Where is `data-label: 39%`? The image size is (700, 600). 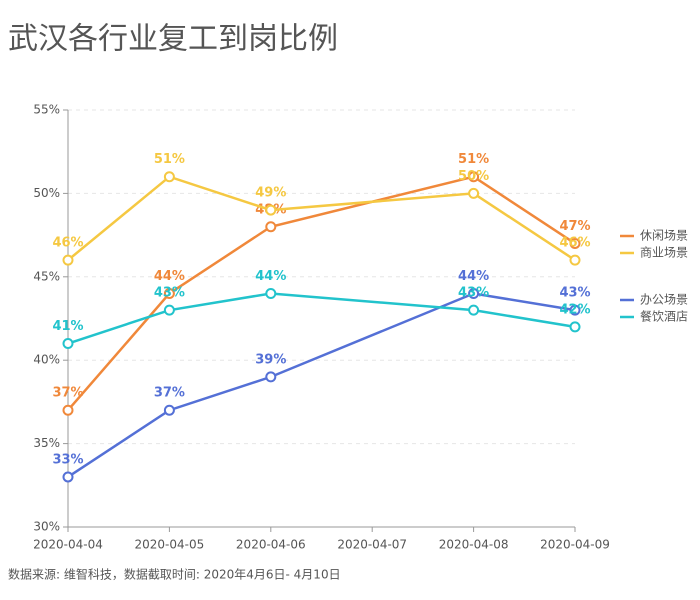 data-label: 39% is located at coordinates (270, 359).